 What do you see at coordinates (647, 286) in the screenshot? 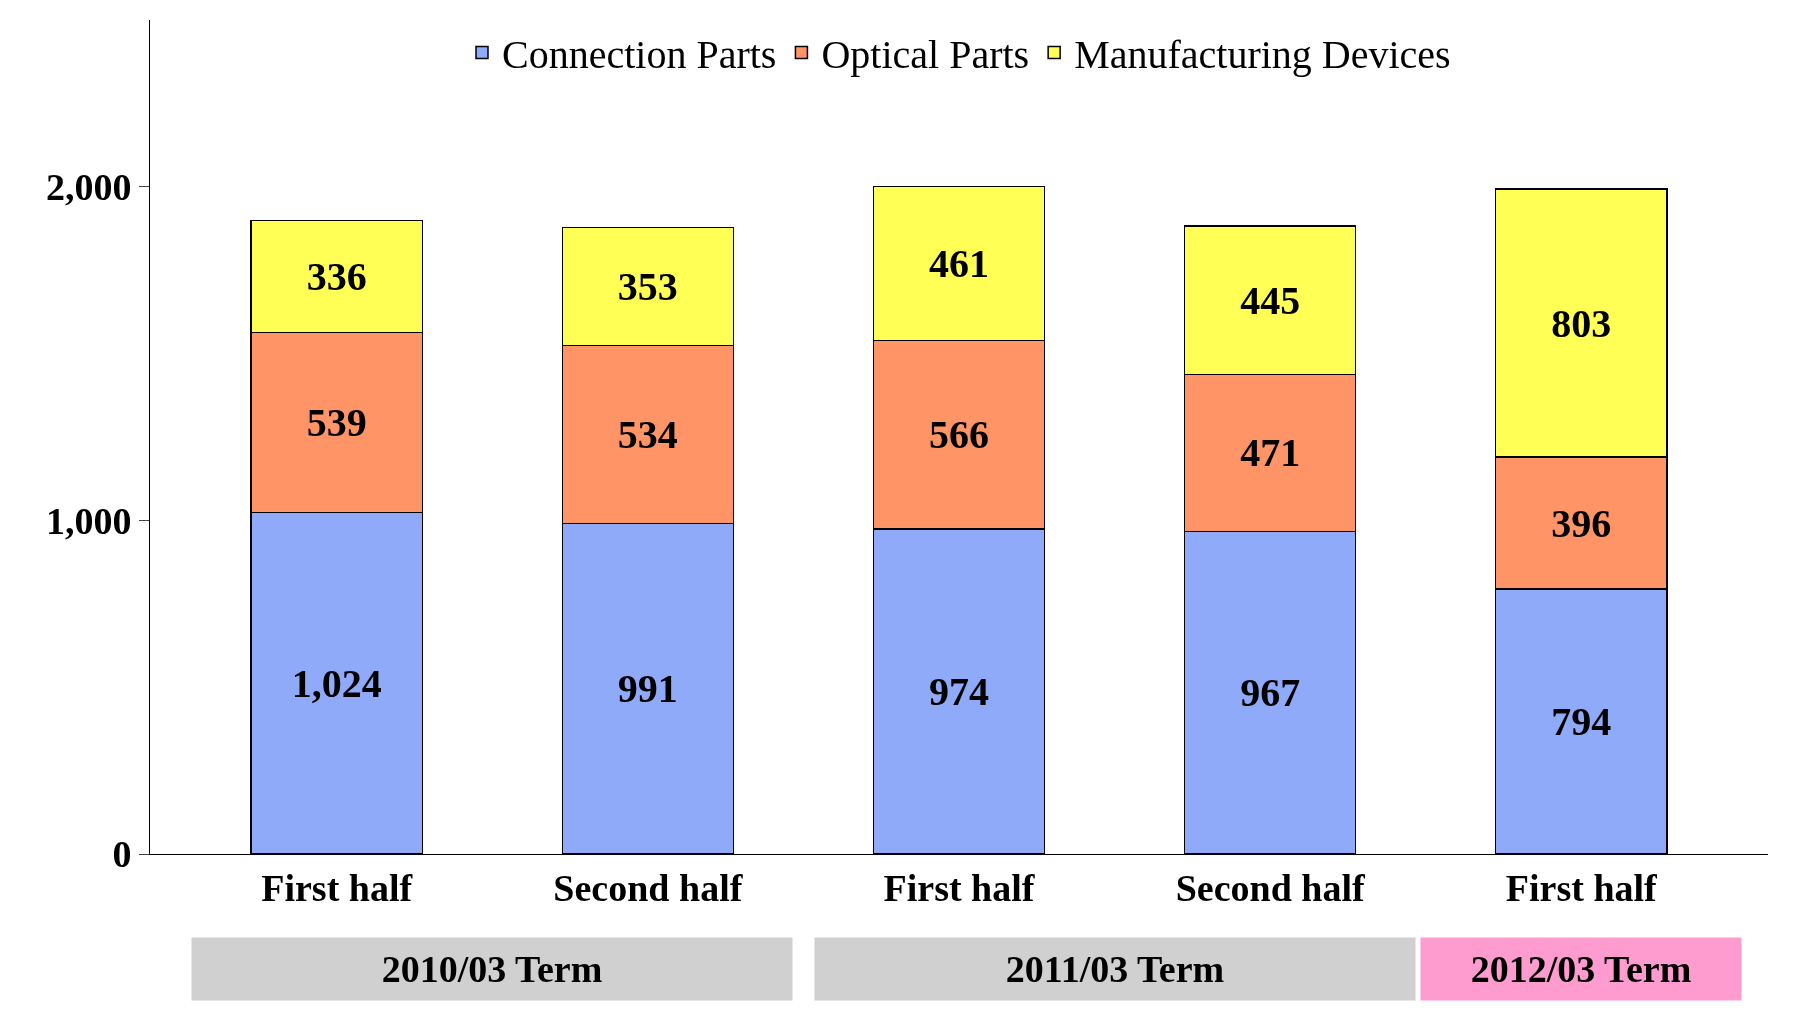
I see `data-label: 353` at bounding box center [647, 286].